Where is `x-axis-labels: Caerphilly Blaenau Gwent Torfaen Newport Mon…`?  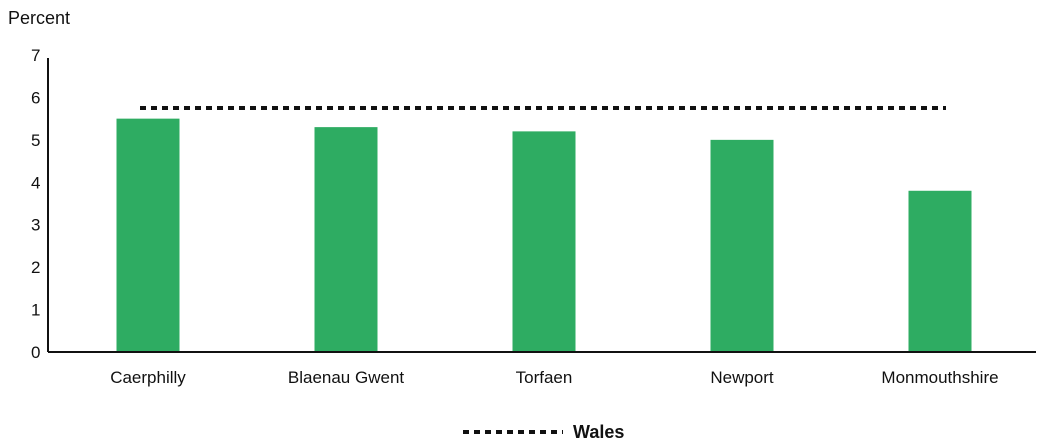
x-axis-labels: Caerphilly Blaenau Gwent Torfaen Newport Mon… is located at coordinates (554, 377).